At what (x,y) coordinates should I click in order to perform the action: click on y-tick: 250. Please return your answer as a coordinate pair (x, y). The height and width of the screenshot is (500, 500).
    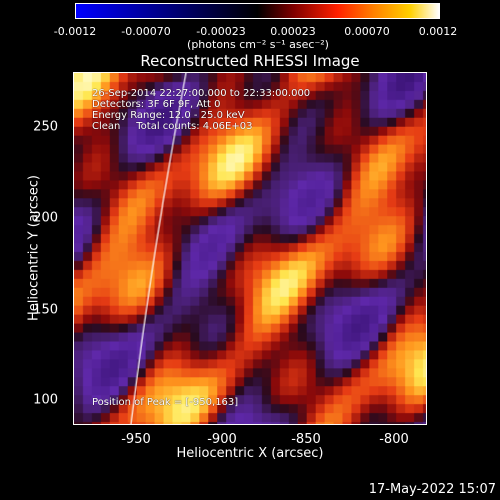
    Looking at the image, I should click on (45, 127).